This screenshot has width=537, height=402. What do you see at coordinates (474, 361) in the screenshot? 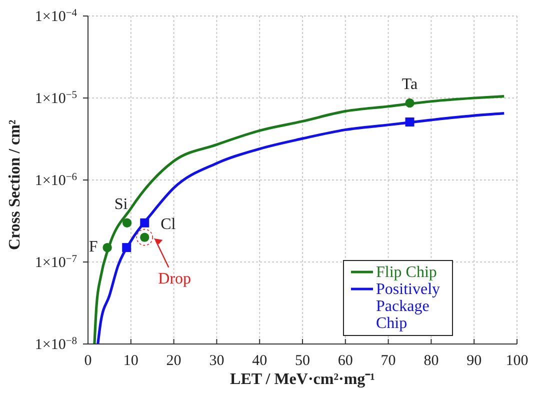
I see `x-tick-label: 90` at bounding box center [474, 361].